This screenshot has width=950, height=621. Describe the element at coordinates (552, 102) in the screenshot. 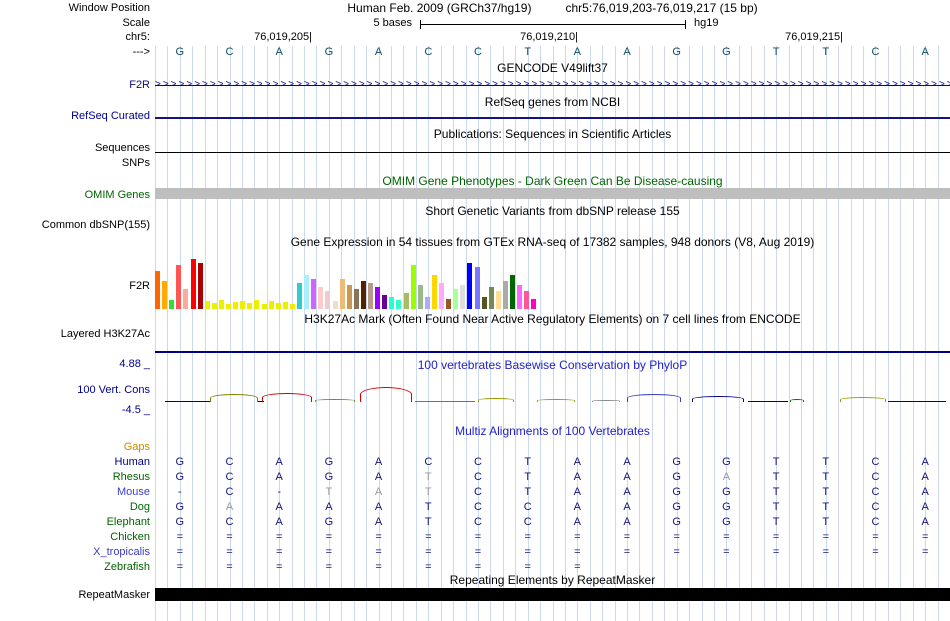

I see `track-center-label-refseq: RefSeq genes from NCBI` at that location.